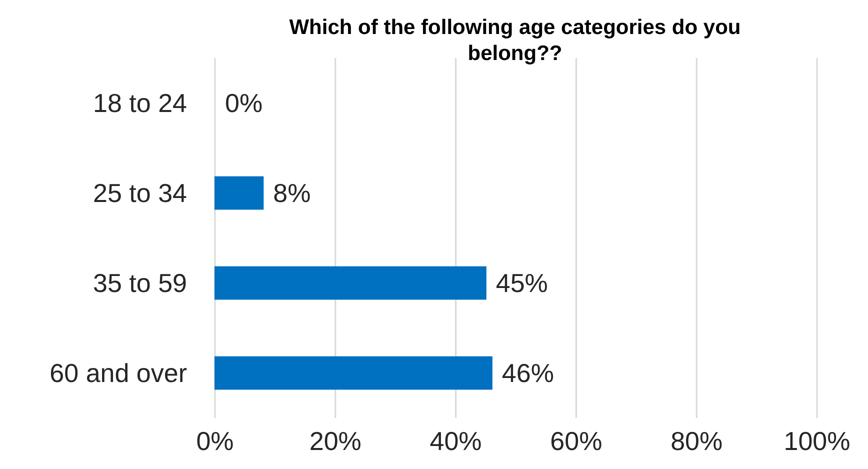 Image resolution: width=868 pixels, height=469 pixels. Describe the element at coordinates (817, 441) in the screenshot. I see `x-tick-label: 100%` at that location.